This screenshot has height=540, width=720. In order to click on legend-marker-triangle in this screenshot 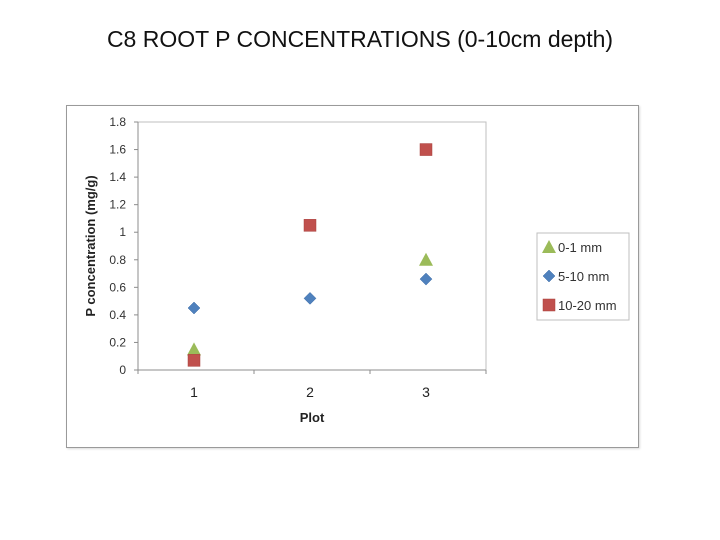, I will do `click(549, 246)`.